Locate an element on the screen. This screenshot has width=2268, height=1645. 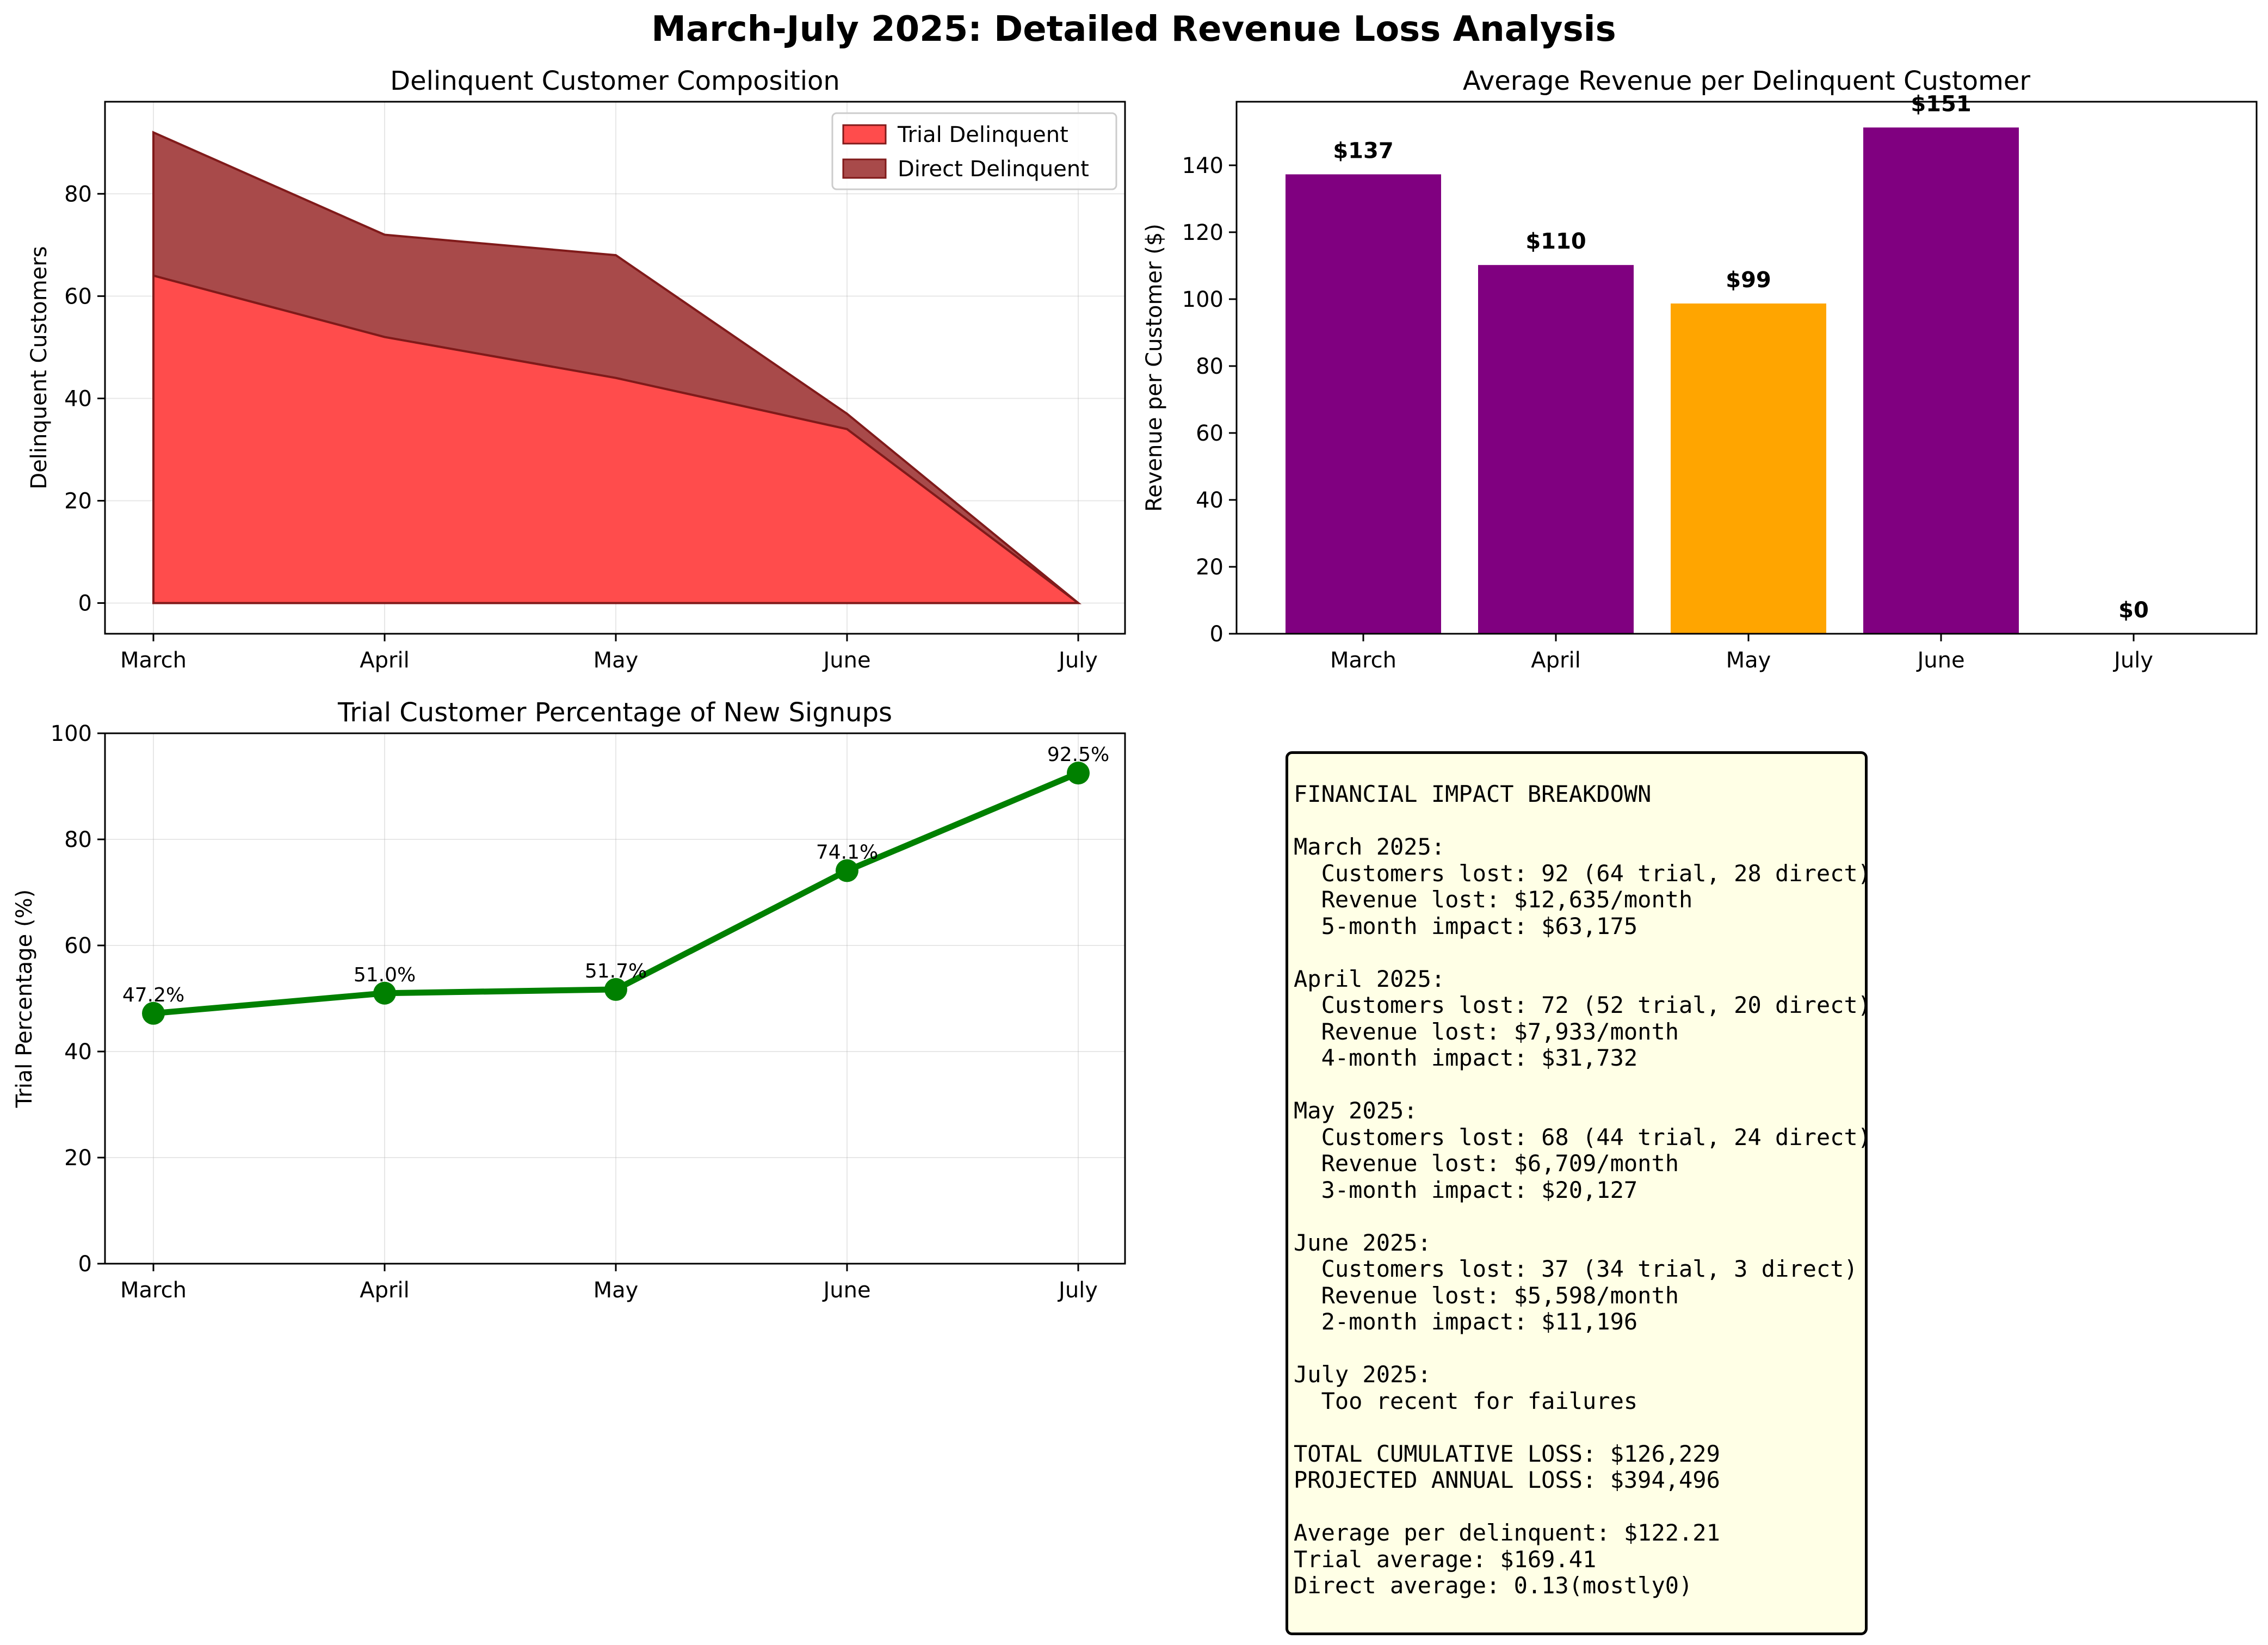
legend-label-trial: Trial Delinquent is located at coordinates (982, 134).